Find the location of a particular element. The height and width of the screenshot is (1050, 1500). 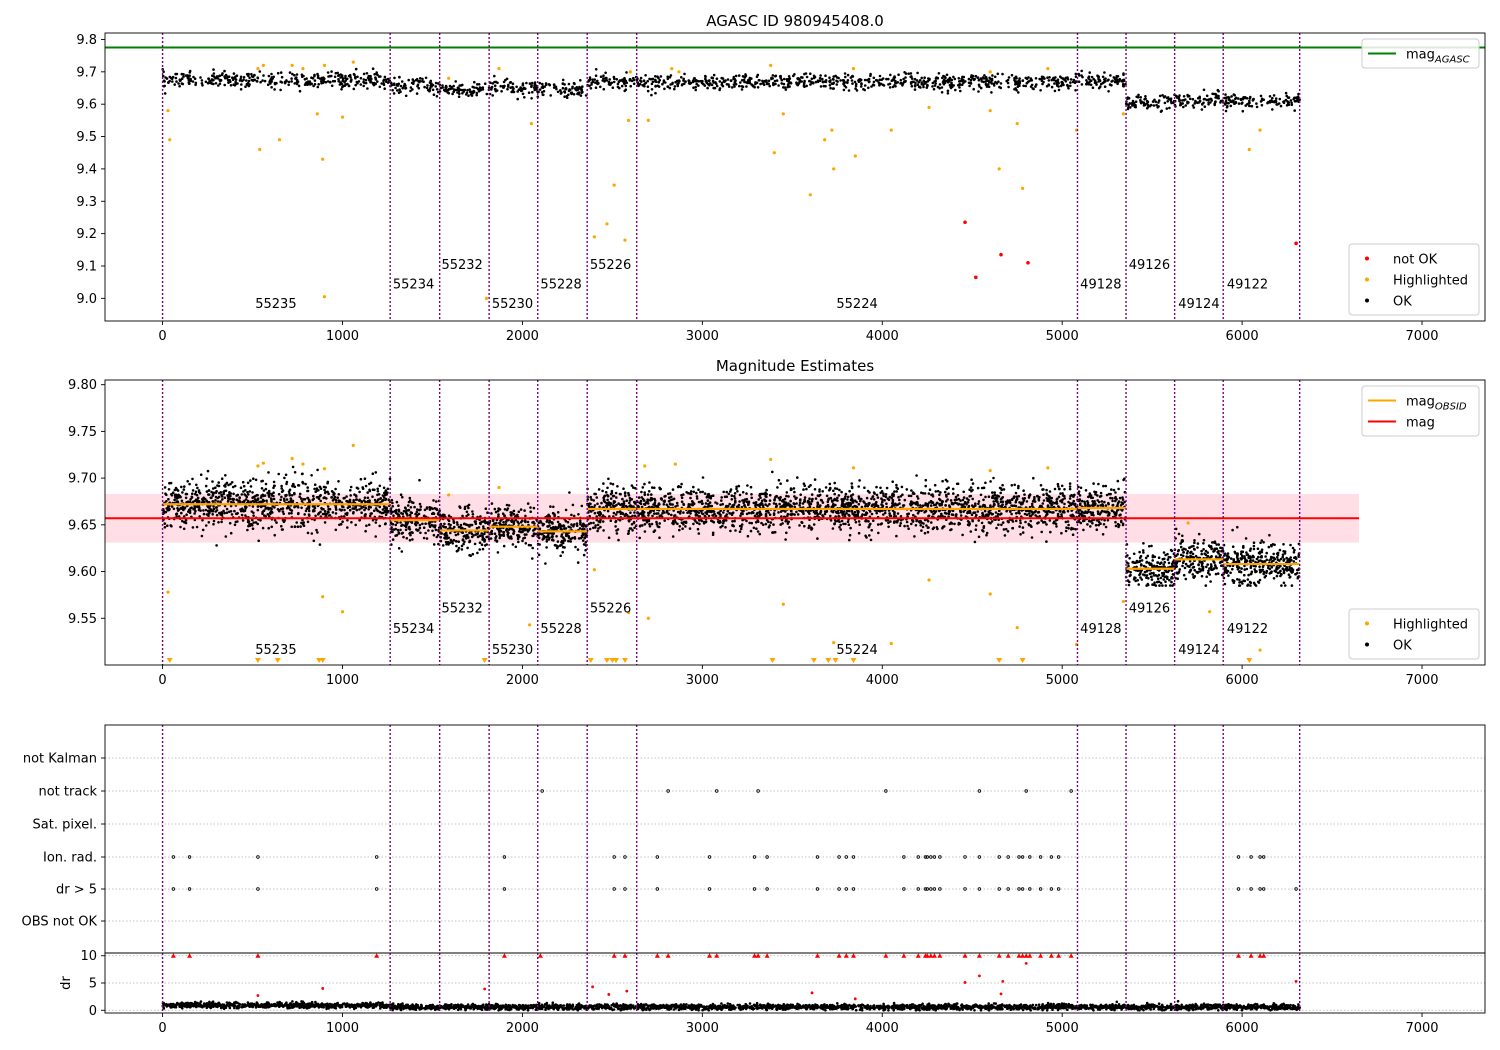

panel-agasc-obsid-label: 55232 is located at coordinates (461, 265).